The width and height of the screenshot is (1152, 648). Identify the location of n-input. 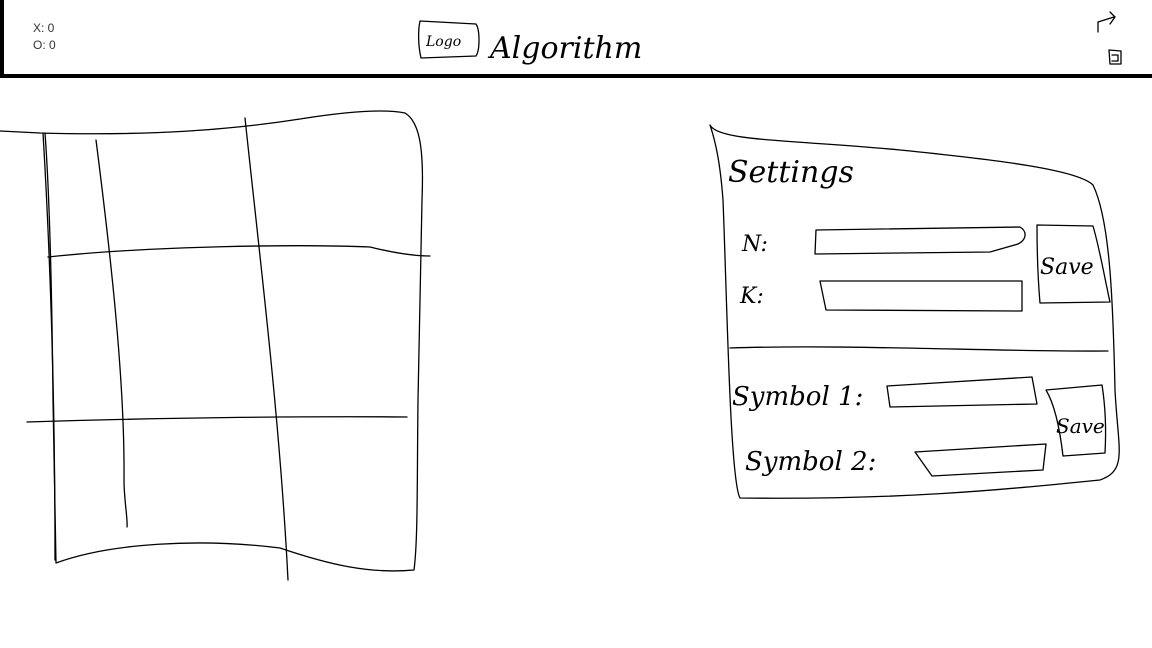
(920, 240).